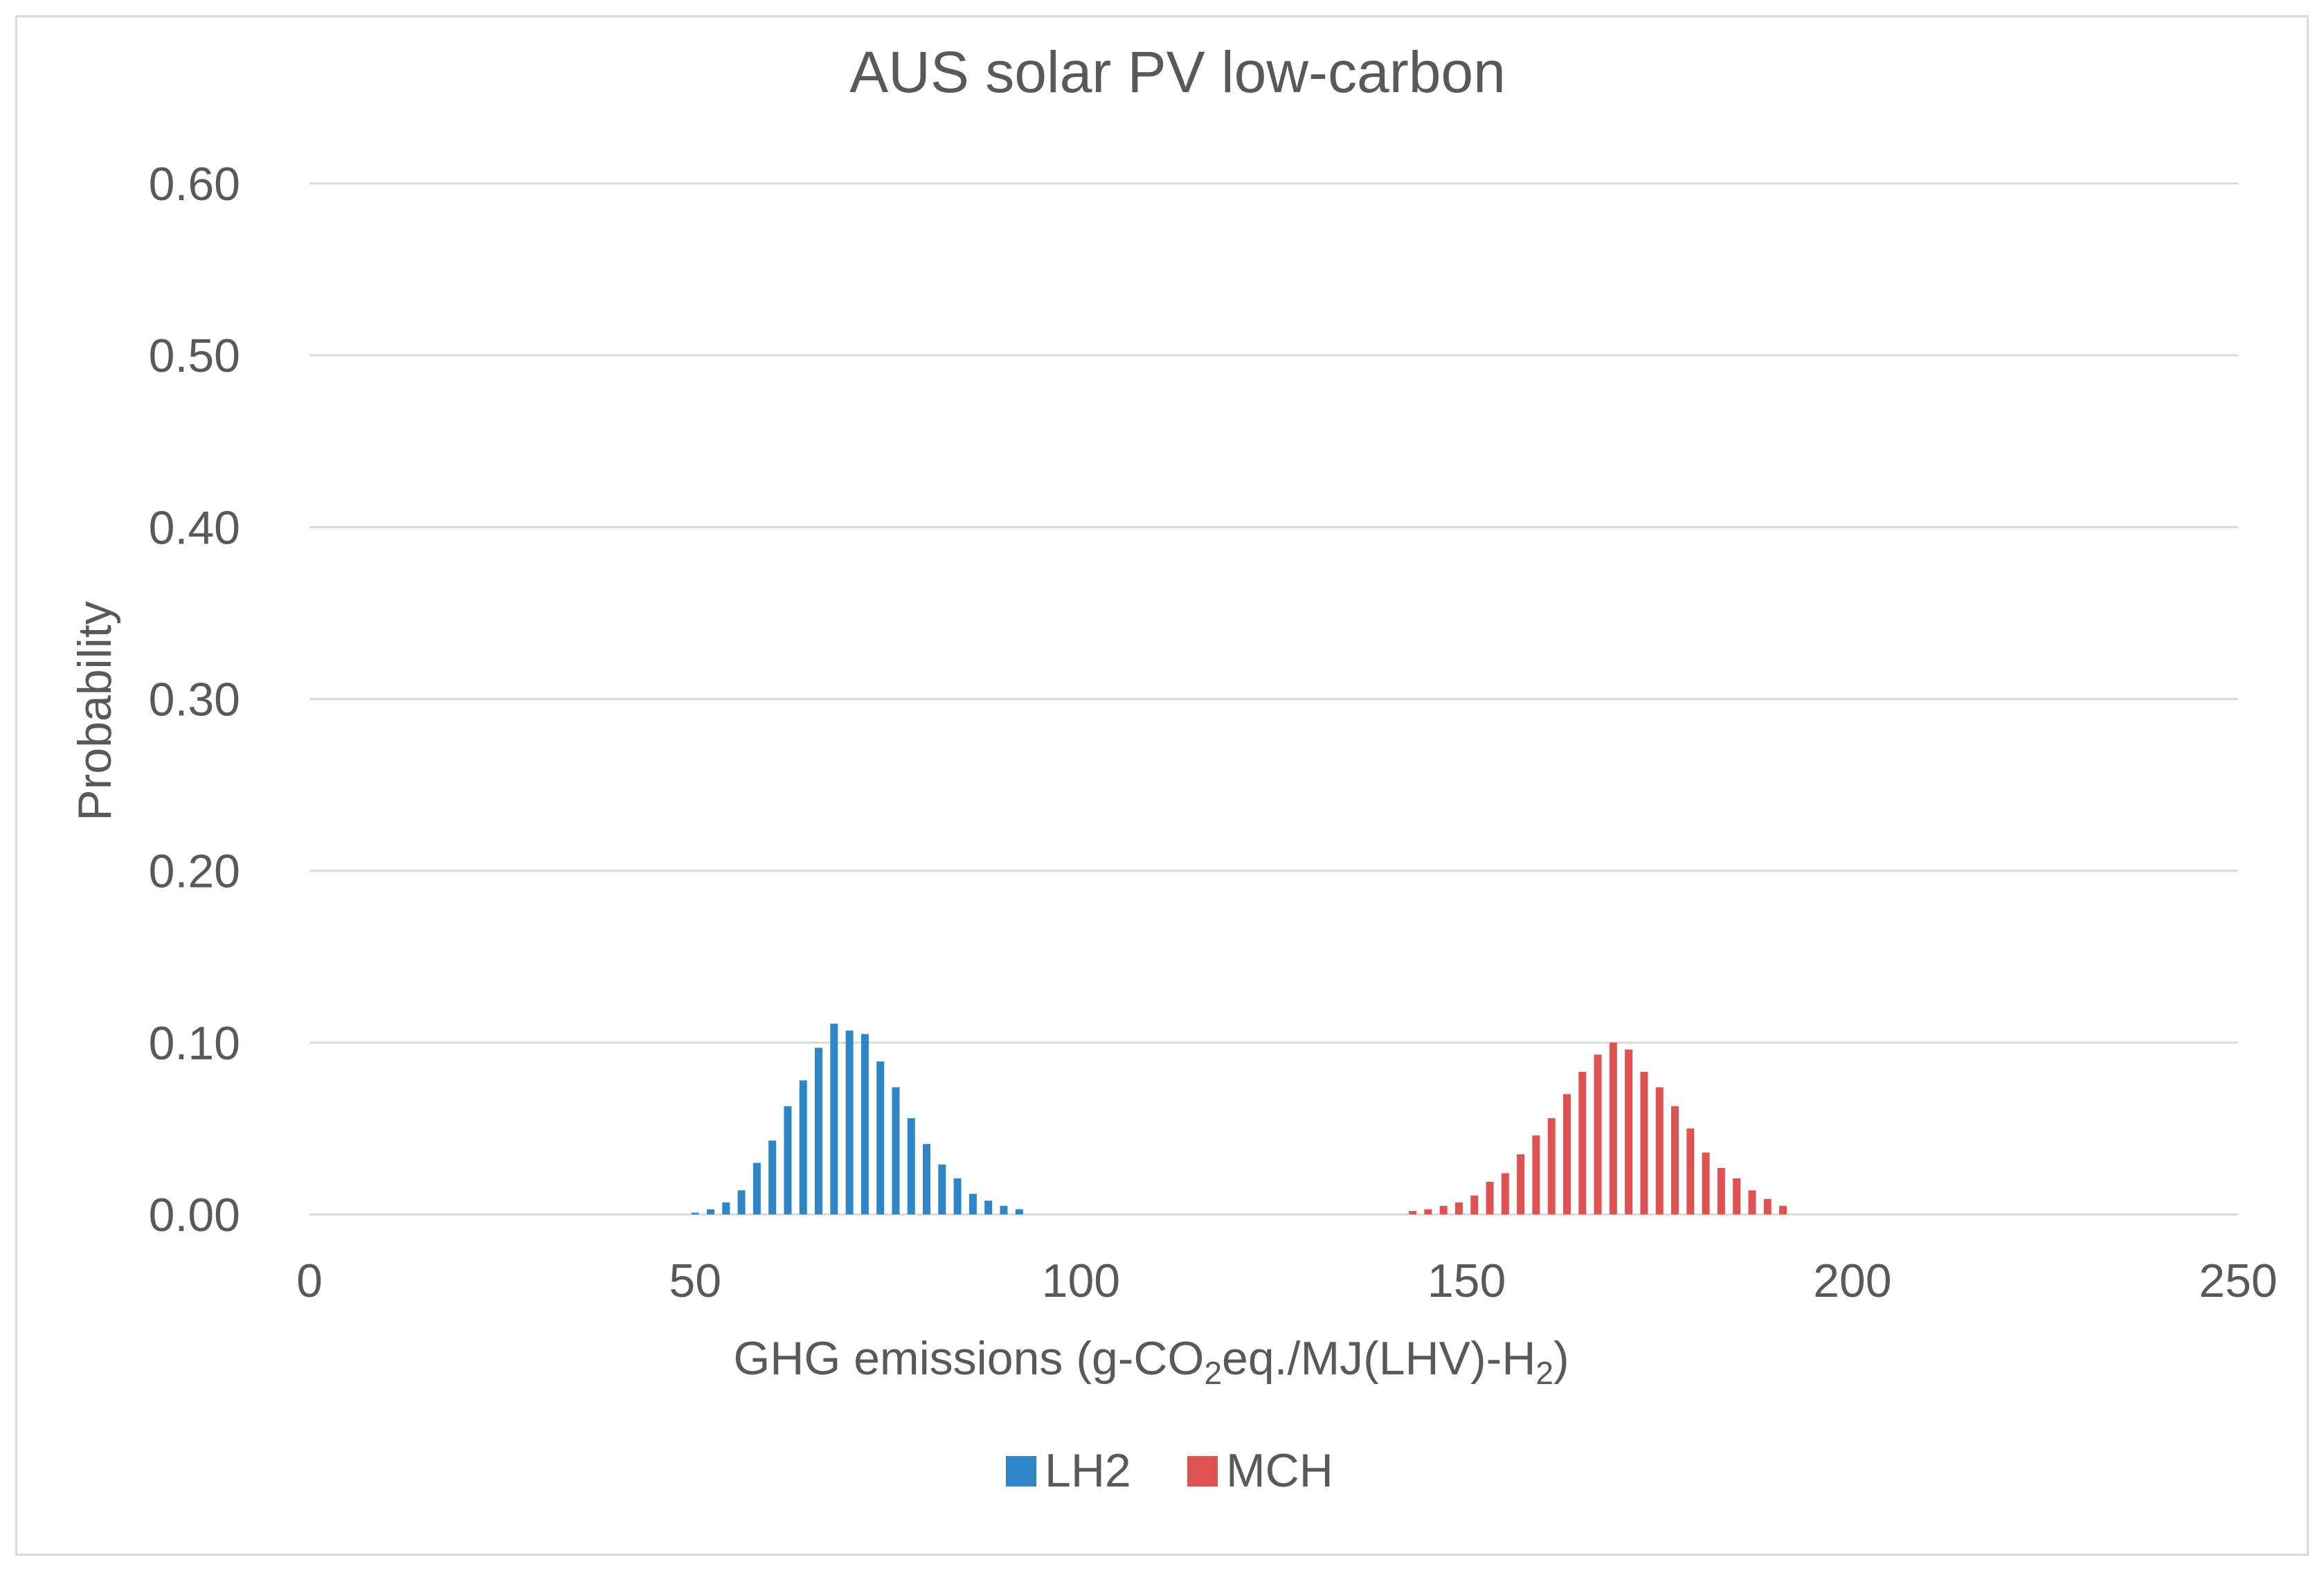  I want to click on legend-label-mch: MCH, so click(1279, 1470).